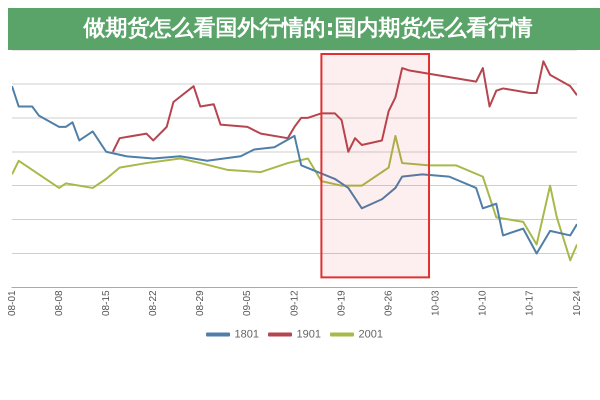  Describe the element at coordinates (304, 29) in the screenshot. I see `chart-title: 做期货怎么看国外行情的:国内期货怎么看行情` at that location.